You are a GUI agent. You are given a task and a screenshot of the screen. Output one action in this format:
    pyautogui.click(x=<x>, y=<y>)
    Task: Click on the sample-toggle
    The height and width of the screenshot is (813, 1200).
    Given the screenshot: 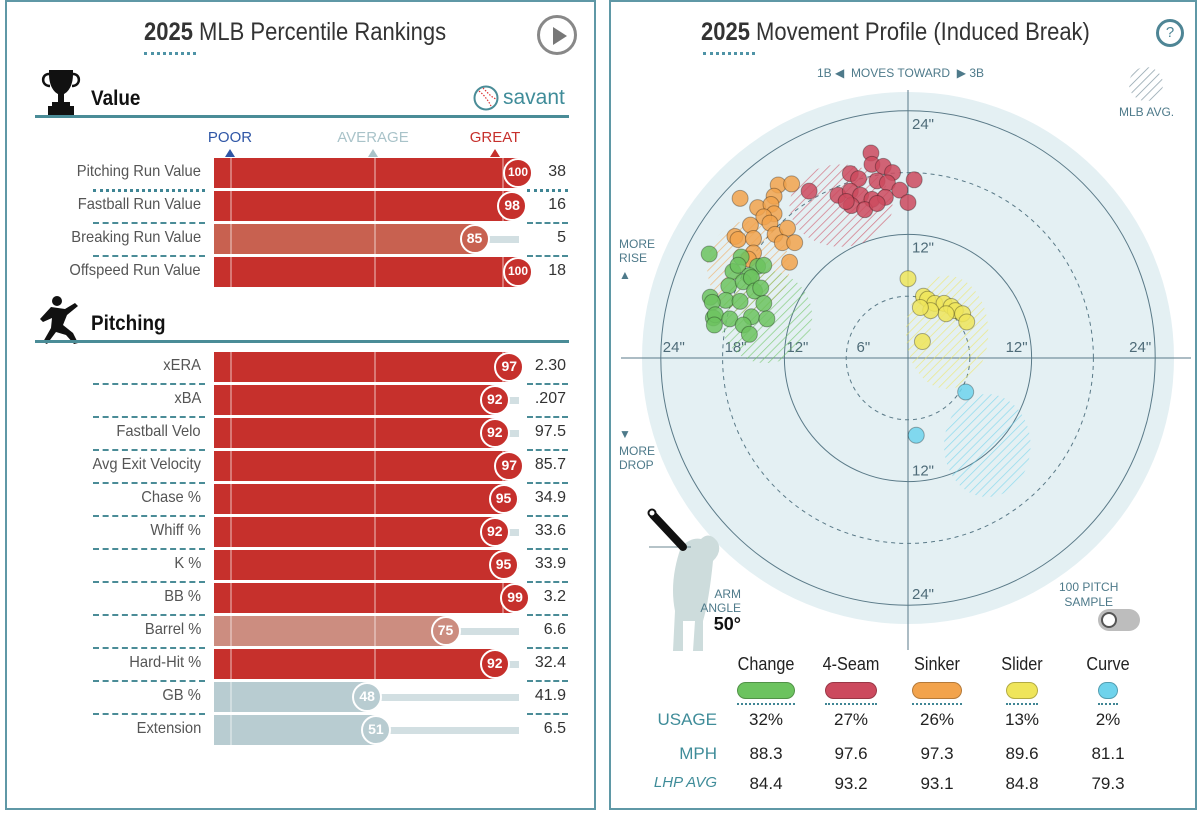 What is the action you would take?
    pyautogui.click(x=1119, y=620)
    